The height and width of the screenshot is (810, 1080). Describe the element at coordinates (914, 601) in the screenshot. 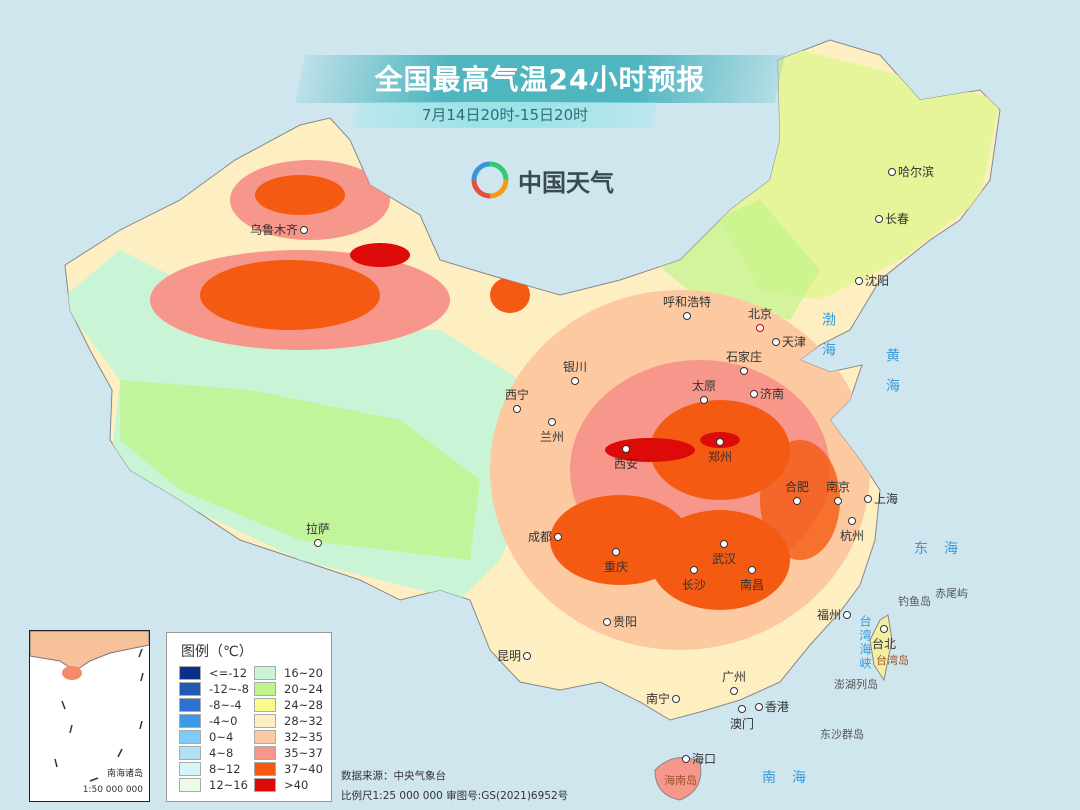

I see `island-diaoyu: 钓鱼岛` at that location.